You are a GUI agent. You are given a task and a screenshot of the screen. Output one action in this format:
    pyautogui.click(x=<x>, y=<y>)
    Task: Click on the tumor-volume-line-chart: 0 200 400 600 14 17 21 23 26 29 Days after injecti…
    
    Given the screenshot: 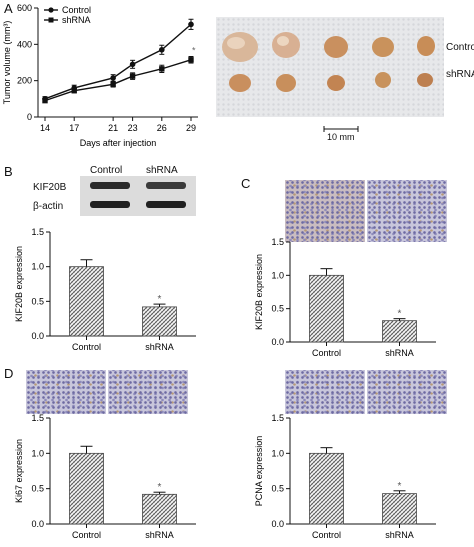 What is the action you would take?
    pyautogui.click(x=100, y=75)
    